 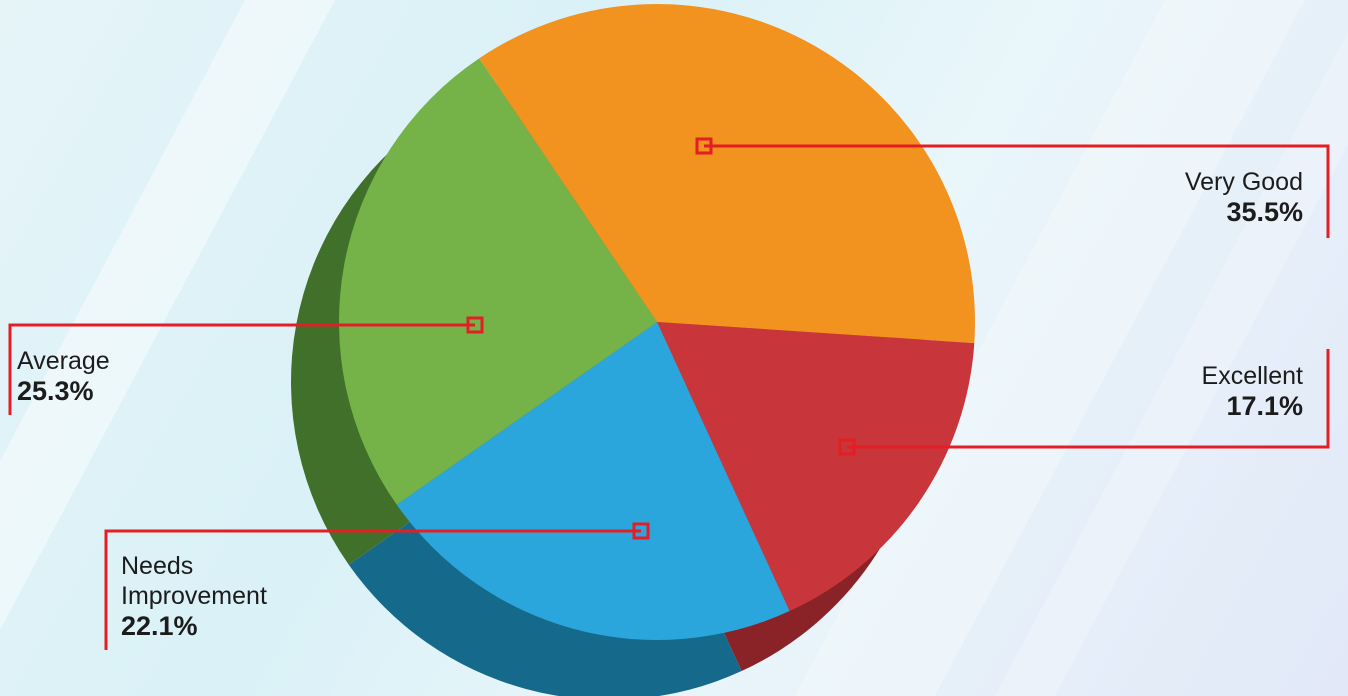 I want to click on slice-label-average: Average, so click(x=63, y=361).